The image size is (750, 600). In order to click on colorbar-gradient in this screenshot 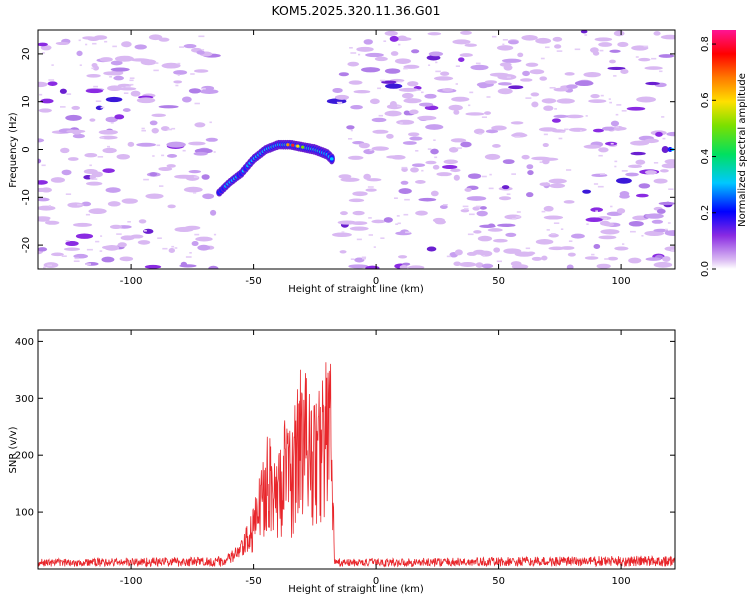, I will do `click(724, 149)`.